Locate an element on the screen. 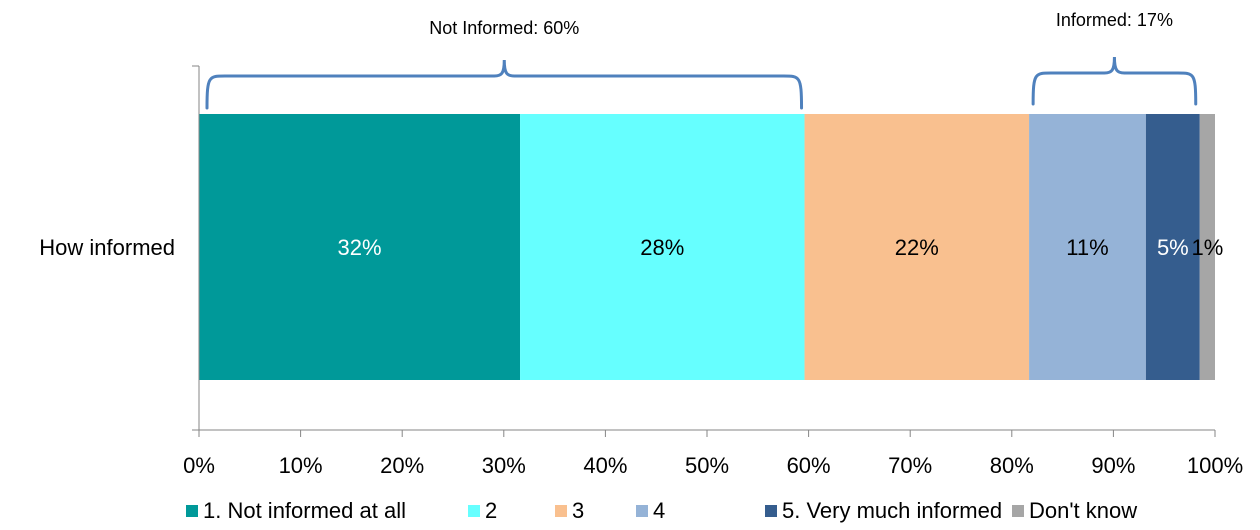  data-label-3: 22% is located at coordinates (917, 247).